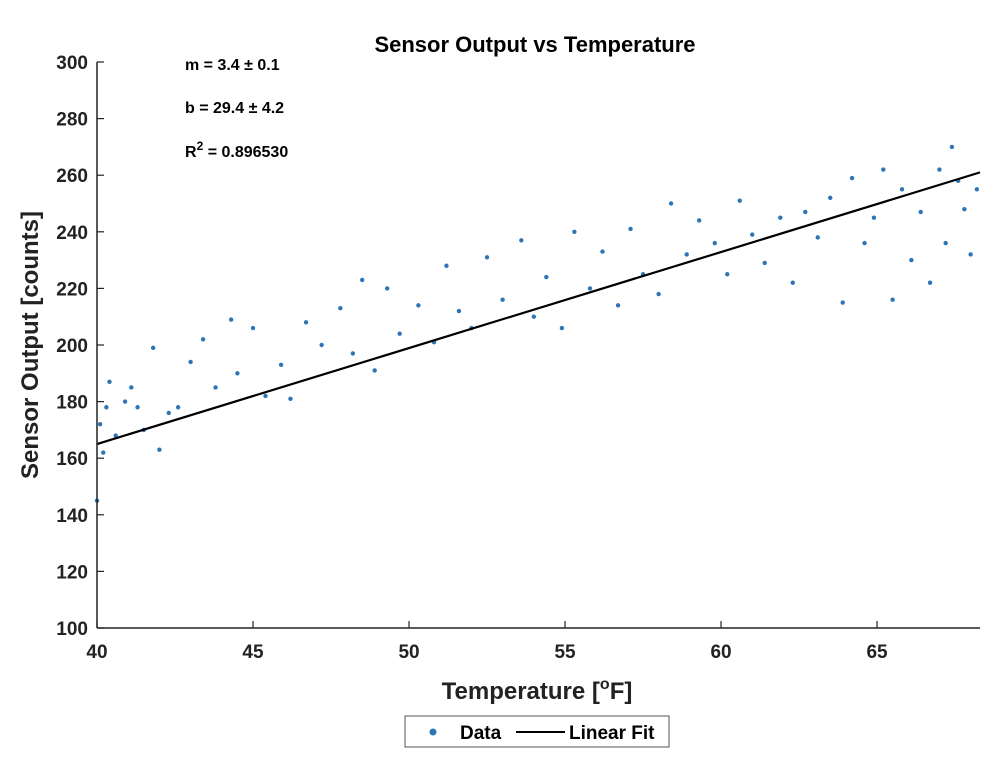  What do you see at coordinates (234, 108) in the screenshot?
I see `annotation-intercept: b = 29.4 ± 4.2` at bounding box center [234, 108].